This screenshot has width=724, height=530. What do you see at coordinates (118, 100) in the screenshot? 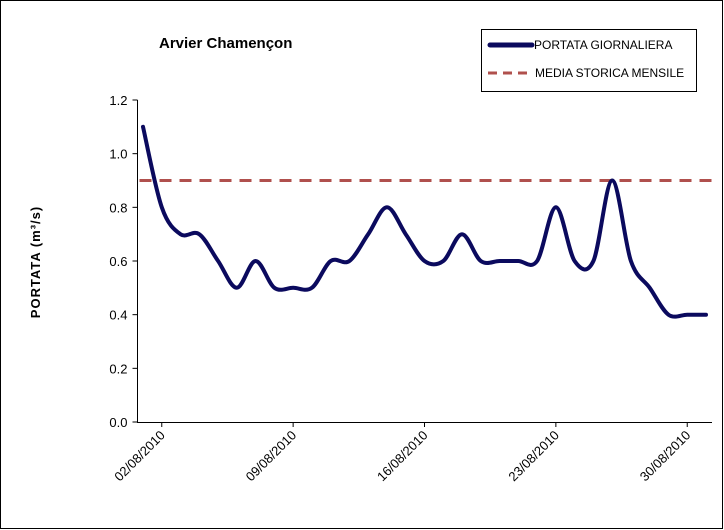
I see `y-tick-label: 1.2` at bounding box center [118, 100].